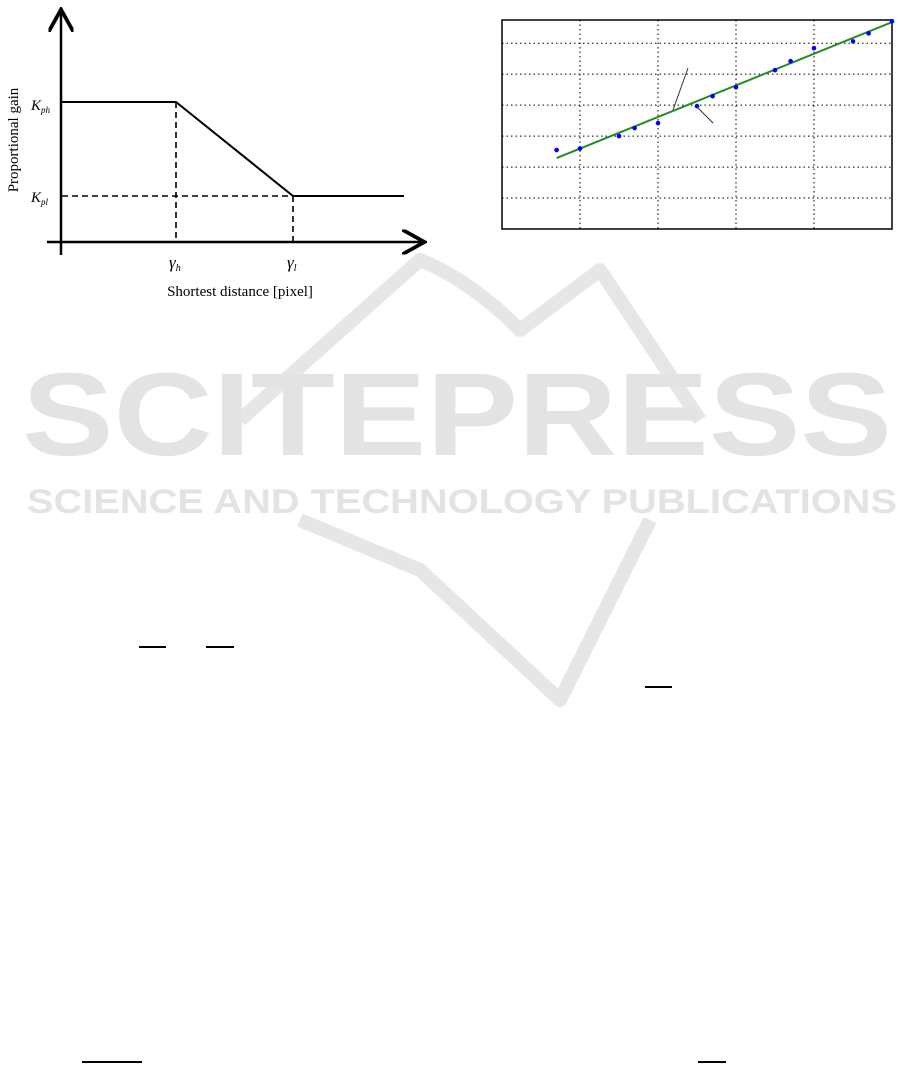  What do you see at coordinates (178, 172) in the screenshot?
I see `guide-lines` at bounding box center [178, 172].